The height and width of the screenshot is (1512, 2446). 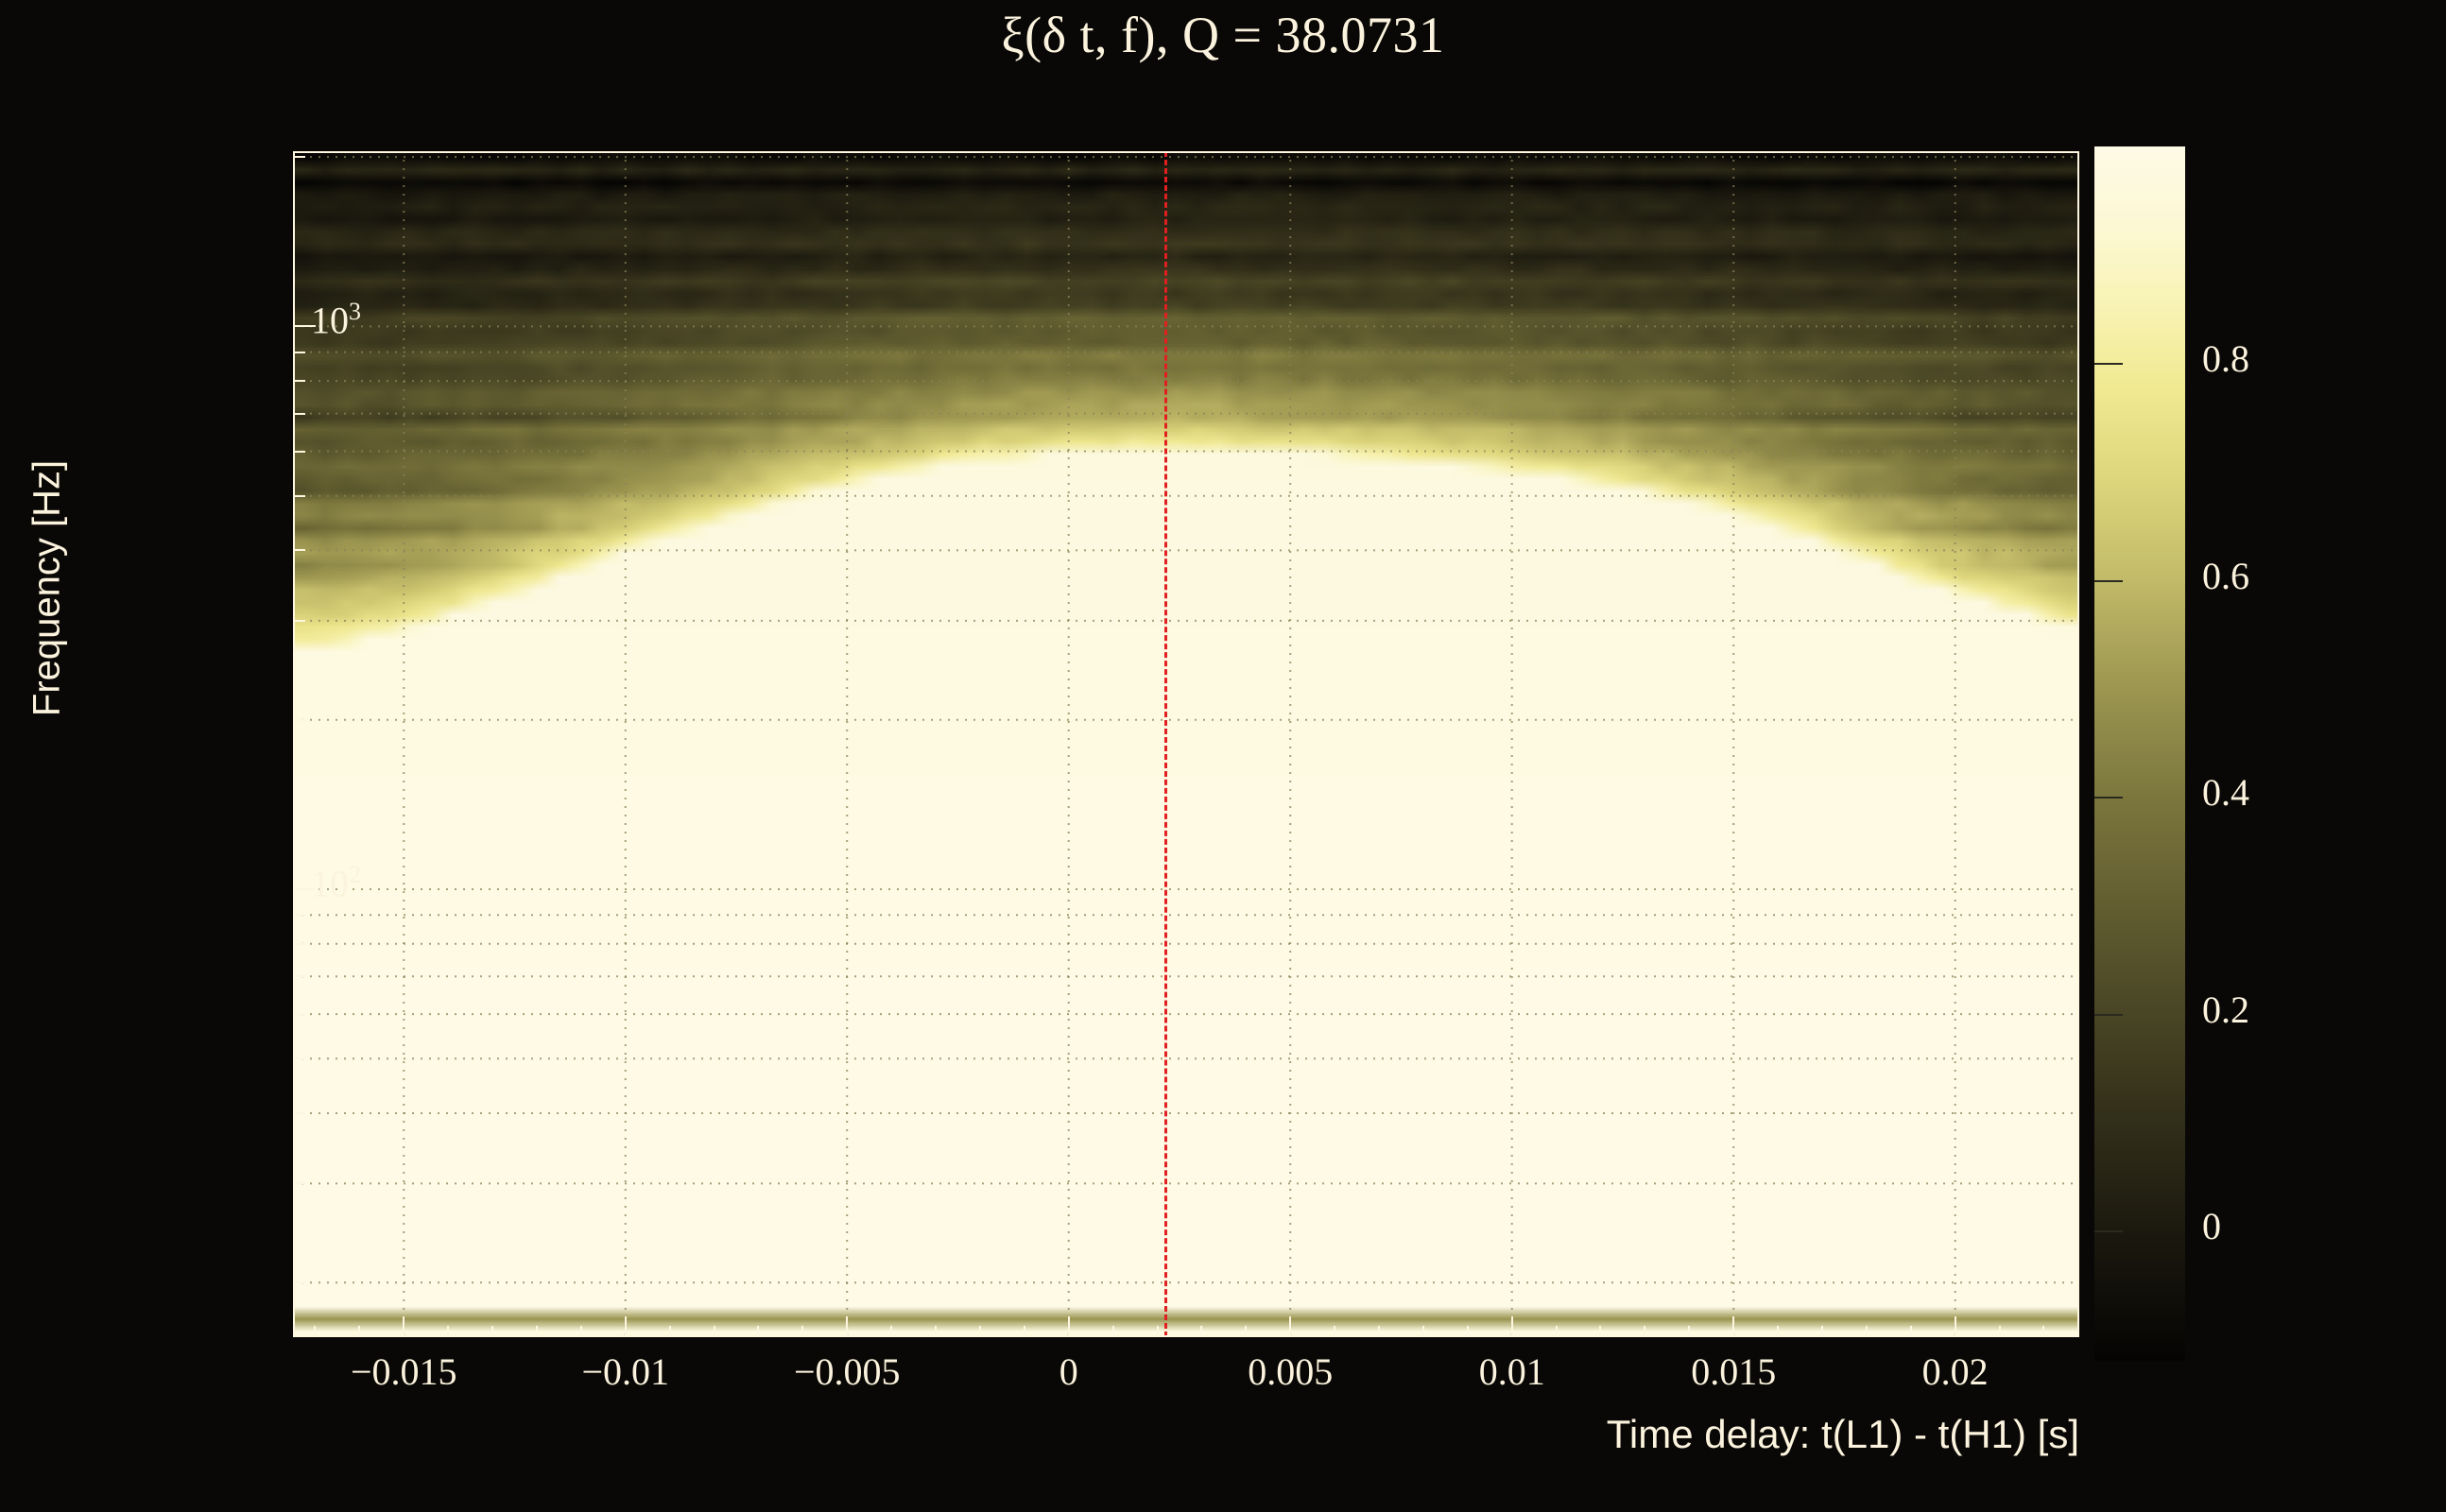 What do you see at coordinates (625, 1371) in the screenshot?
I see `x-tick-label: −0.01` at bounding box center [625, 1371].